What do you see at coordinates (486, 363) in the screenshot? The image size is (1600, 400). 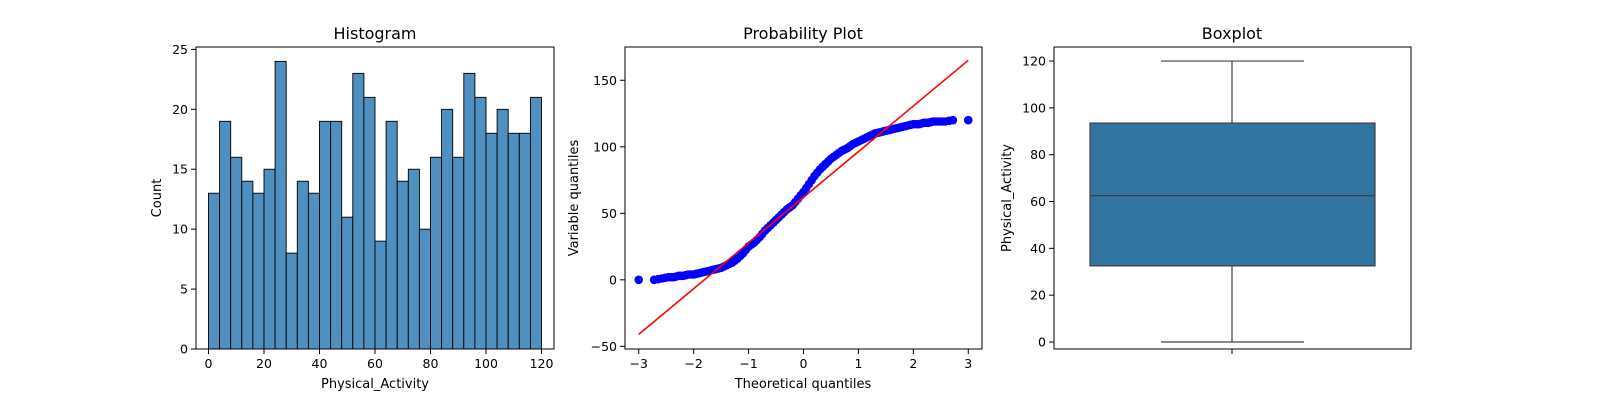 I see `x-tick-label: 100` at bounding box center [486, 363].